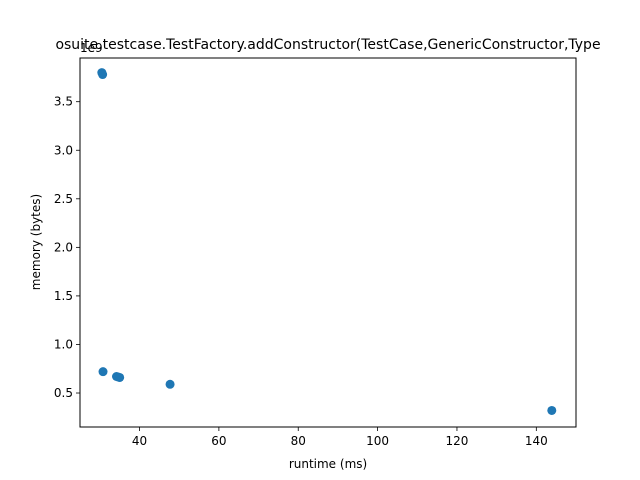 Image resolution: width=640 pixels, height=480 pixels. I want to click on y-tick-label: 1.0, so click(63, 344).